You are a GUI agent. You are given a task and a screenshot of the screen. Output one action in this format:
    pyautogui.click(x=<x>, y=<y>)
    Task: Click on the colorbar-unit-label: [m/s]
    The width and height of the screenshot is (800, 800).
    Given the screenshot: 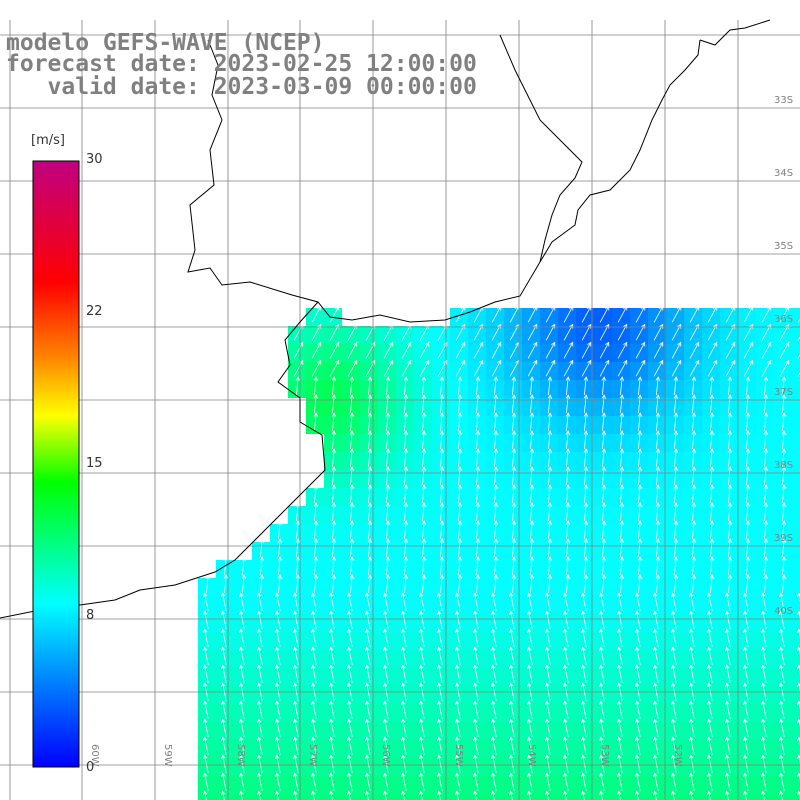 What is the action you would take?
    pyautogui.click(x=48, y=140)
    